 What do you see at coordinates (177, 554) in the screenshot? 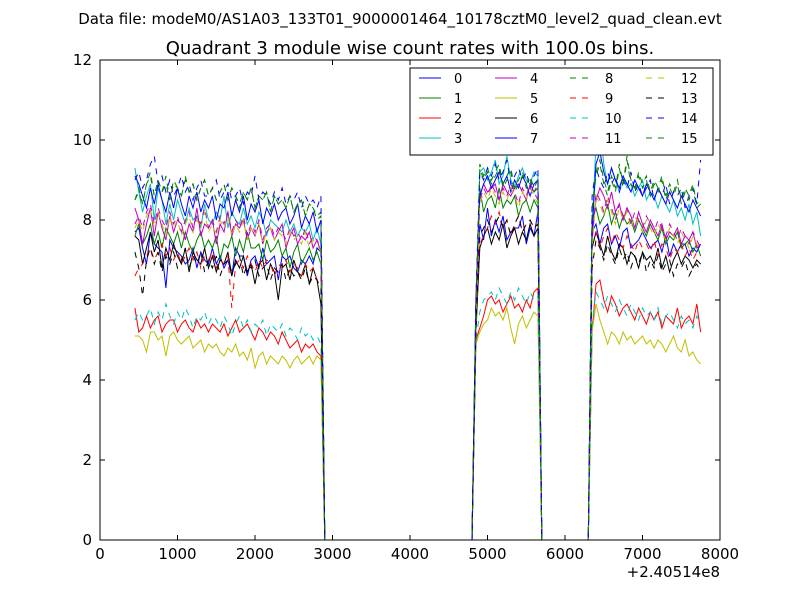
I see `x-tick-label: 1000` at bounding box center [177, 554].